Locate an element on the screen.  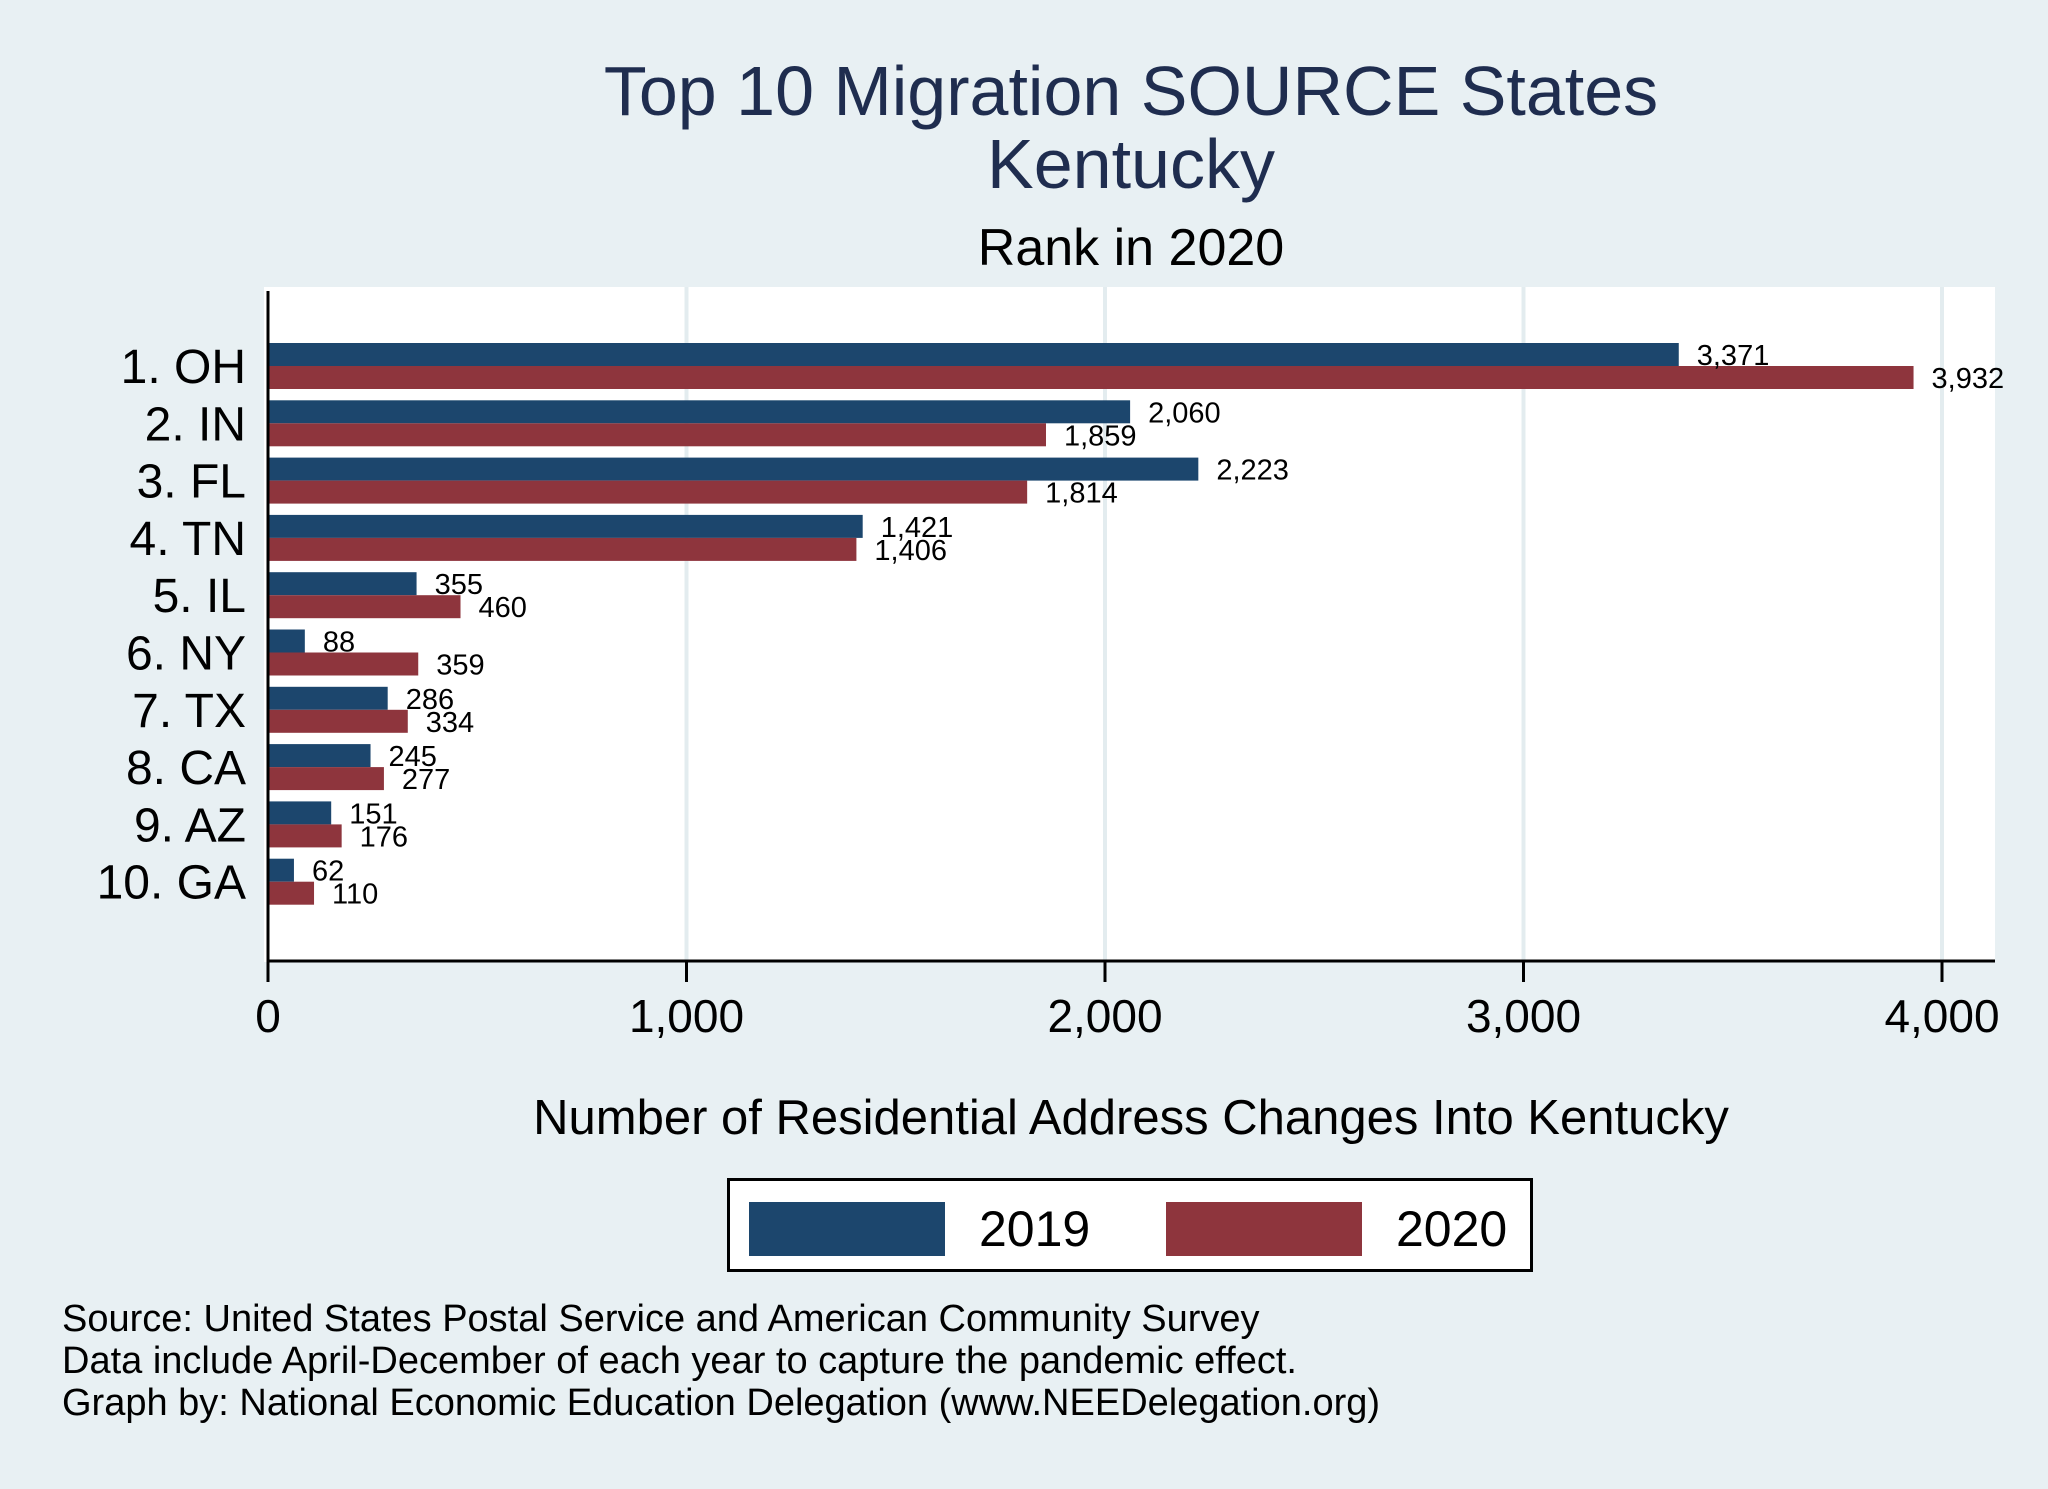
data-label-2020-9: 110 is located at coordinates (355, 895).